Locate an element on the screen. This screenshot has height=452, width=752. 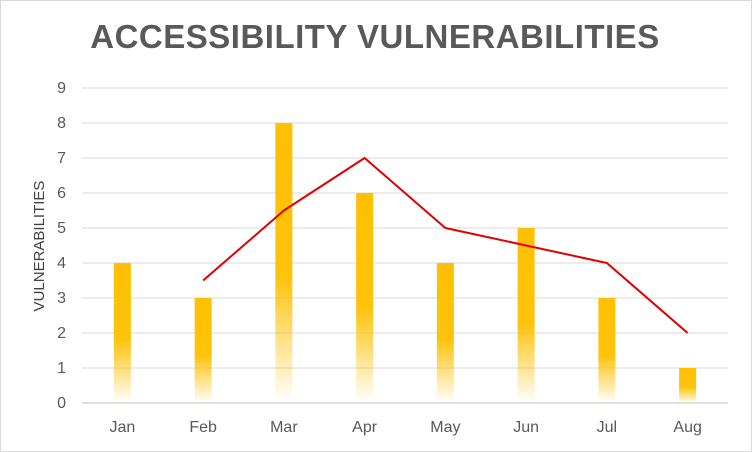
y-tick-label: 5 is located at coordinates (61, 228).